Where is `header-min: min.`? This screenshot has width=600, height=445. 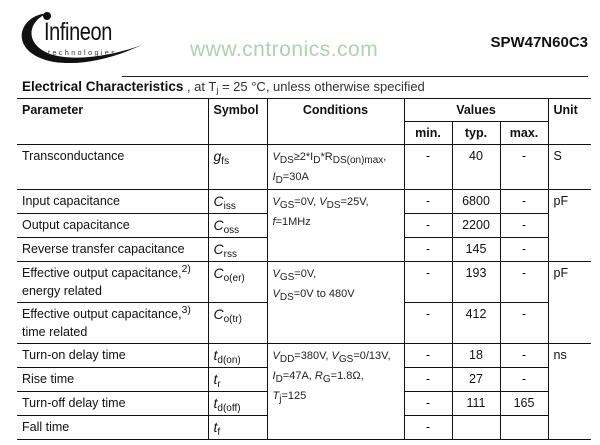
header-min: min. is located at coordinates (427, 133).